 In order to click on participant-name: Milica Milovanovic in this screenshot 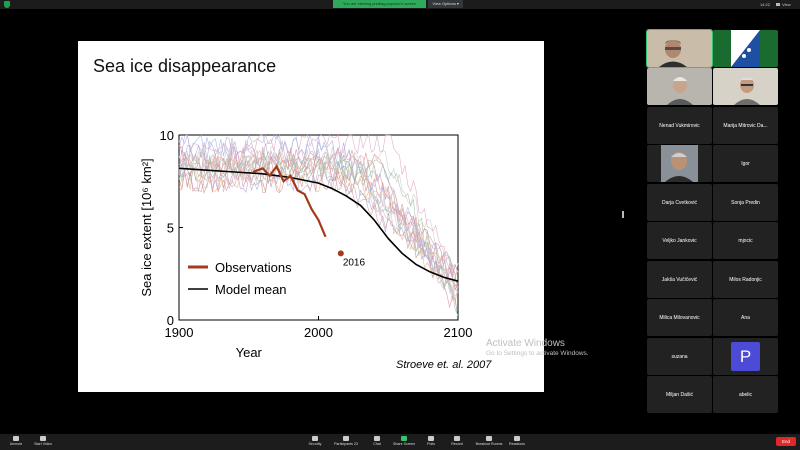, I will do `click(679, 317)`.